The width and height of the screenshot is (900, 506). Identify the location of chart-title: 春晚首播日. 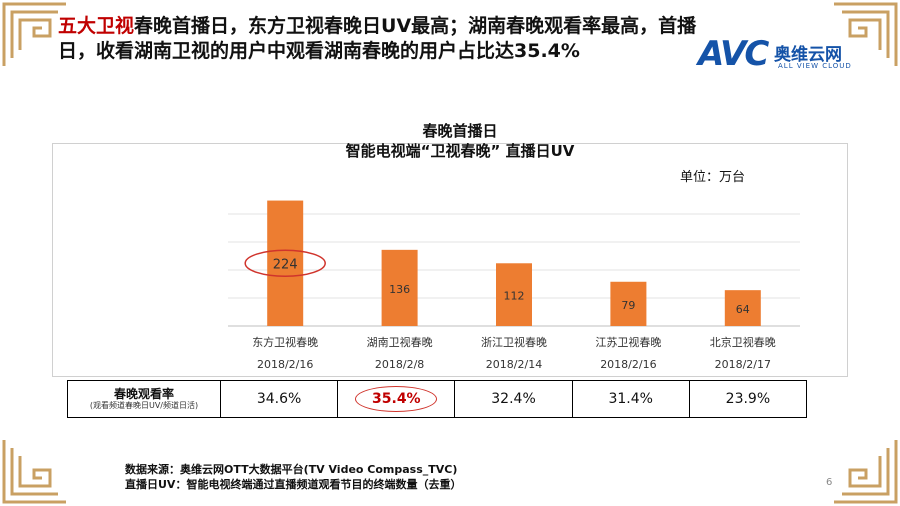
(460, 131).